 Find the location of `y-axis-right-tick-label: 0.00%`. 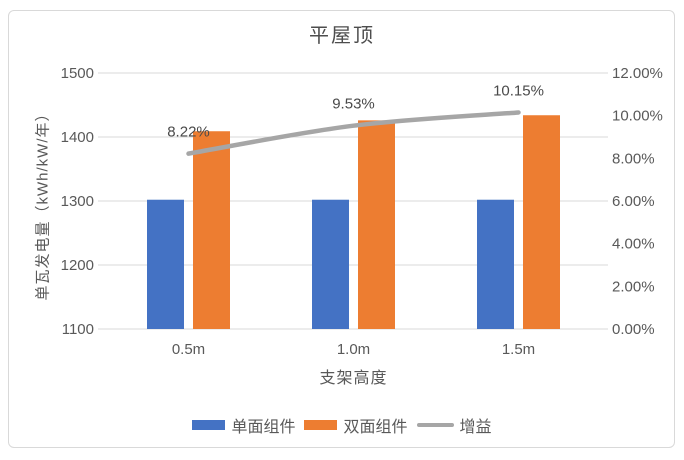

y-axis-right-tick-label: 0.00% is located at coordinates (633, 329).